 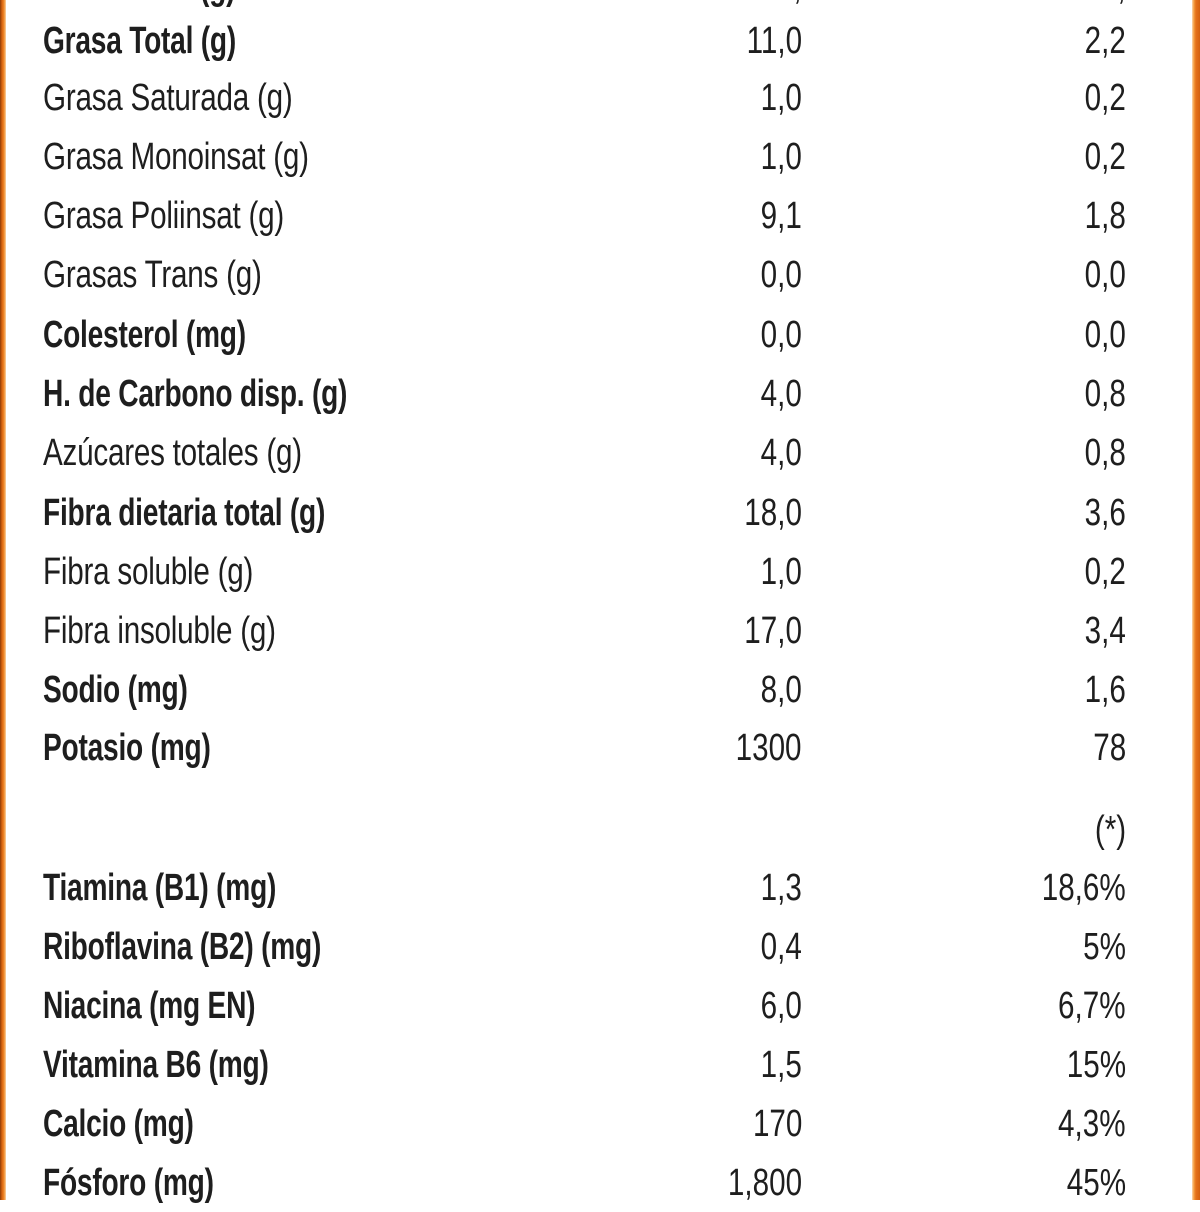 I want to click on nutrient-label: Sodio (mg), so click(x=115, y=690).